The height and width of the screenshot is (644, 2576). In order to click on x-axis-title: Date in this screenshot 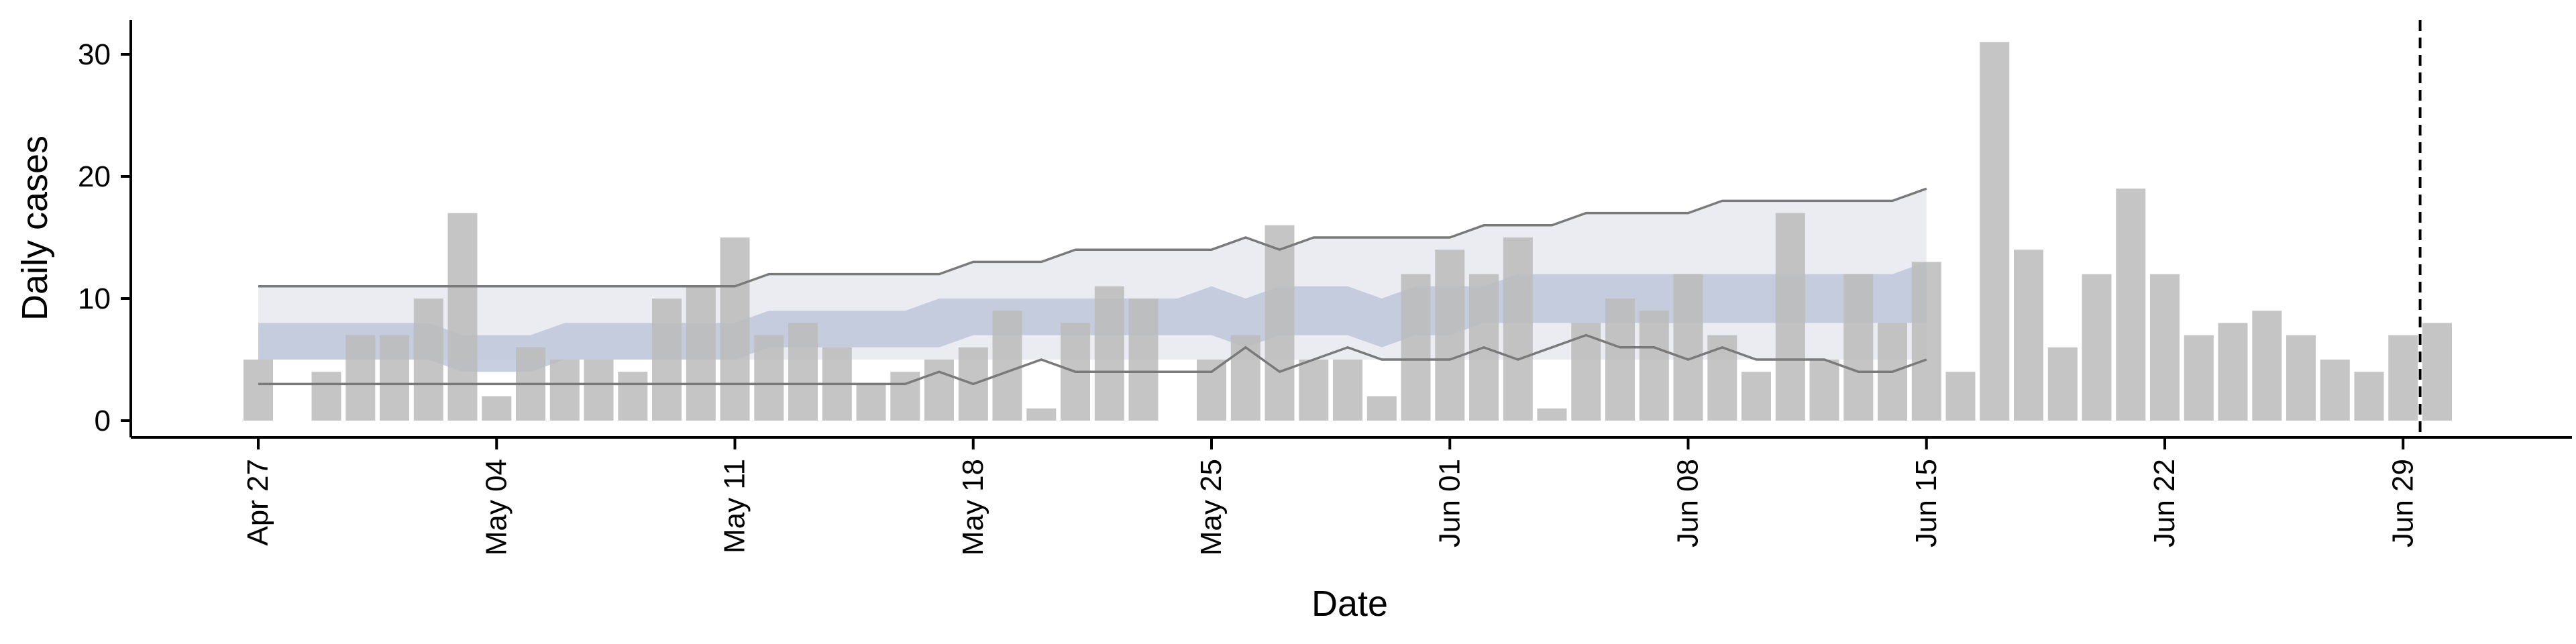, I will do `click(1349, 604)`.